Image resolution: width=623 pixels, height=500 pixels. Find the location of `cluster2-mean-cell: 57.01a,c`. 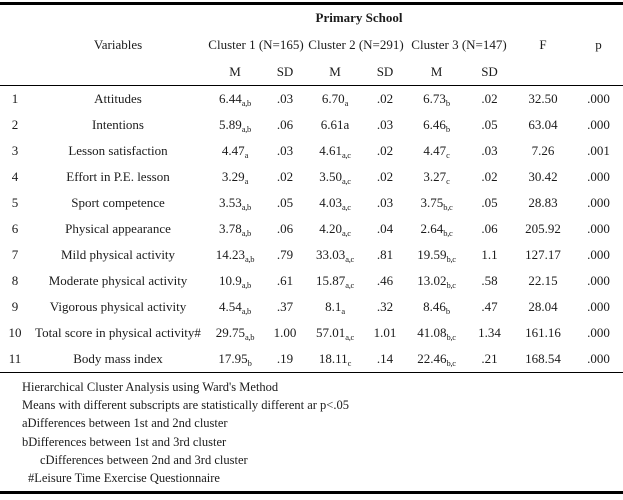

cluster2-mean-cell: 57.01a,c is located at coordinates (335, 333).